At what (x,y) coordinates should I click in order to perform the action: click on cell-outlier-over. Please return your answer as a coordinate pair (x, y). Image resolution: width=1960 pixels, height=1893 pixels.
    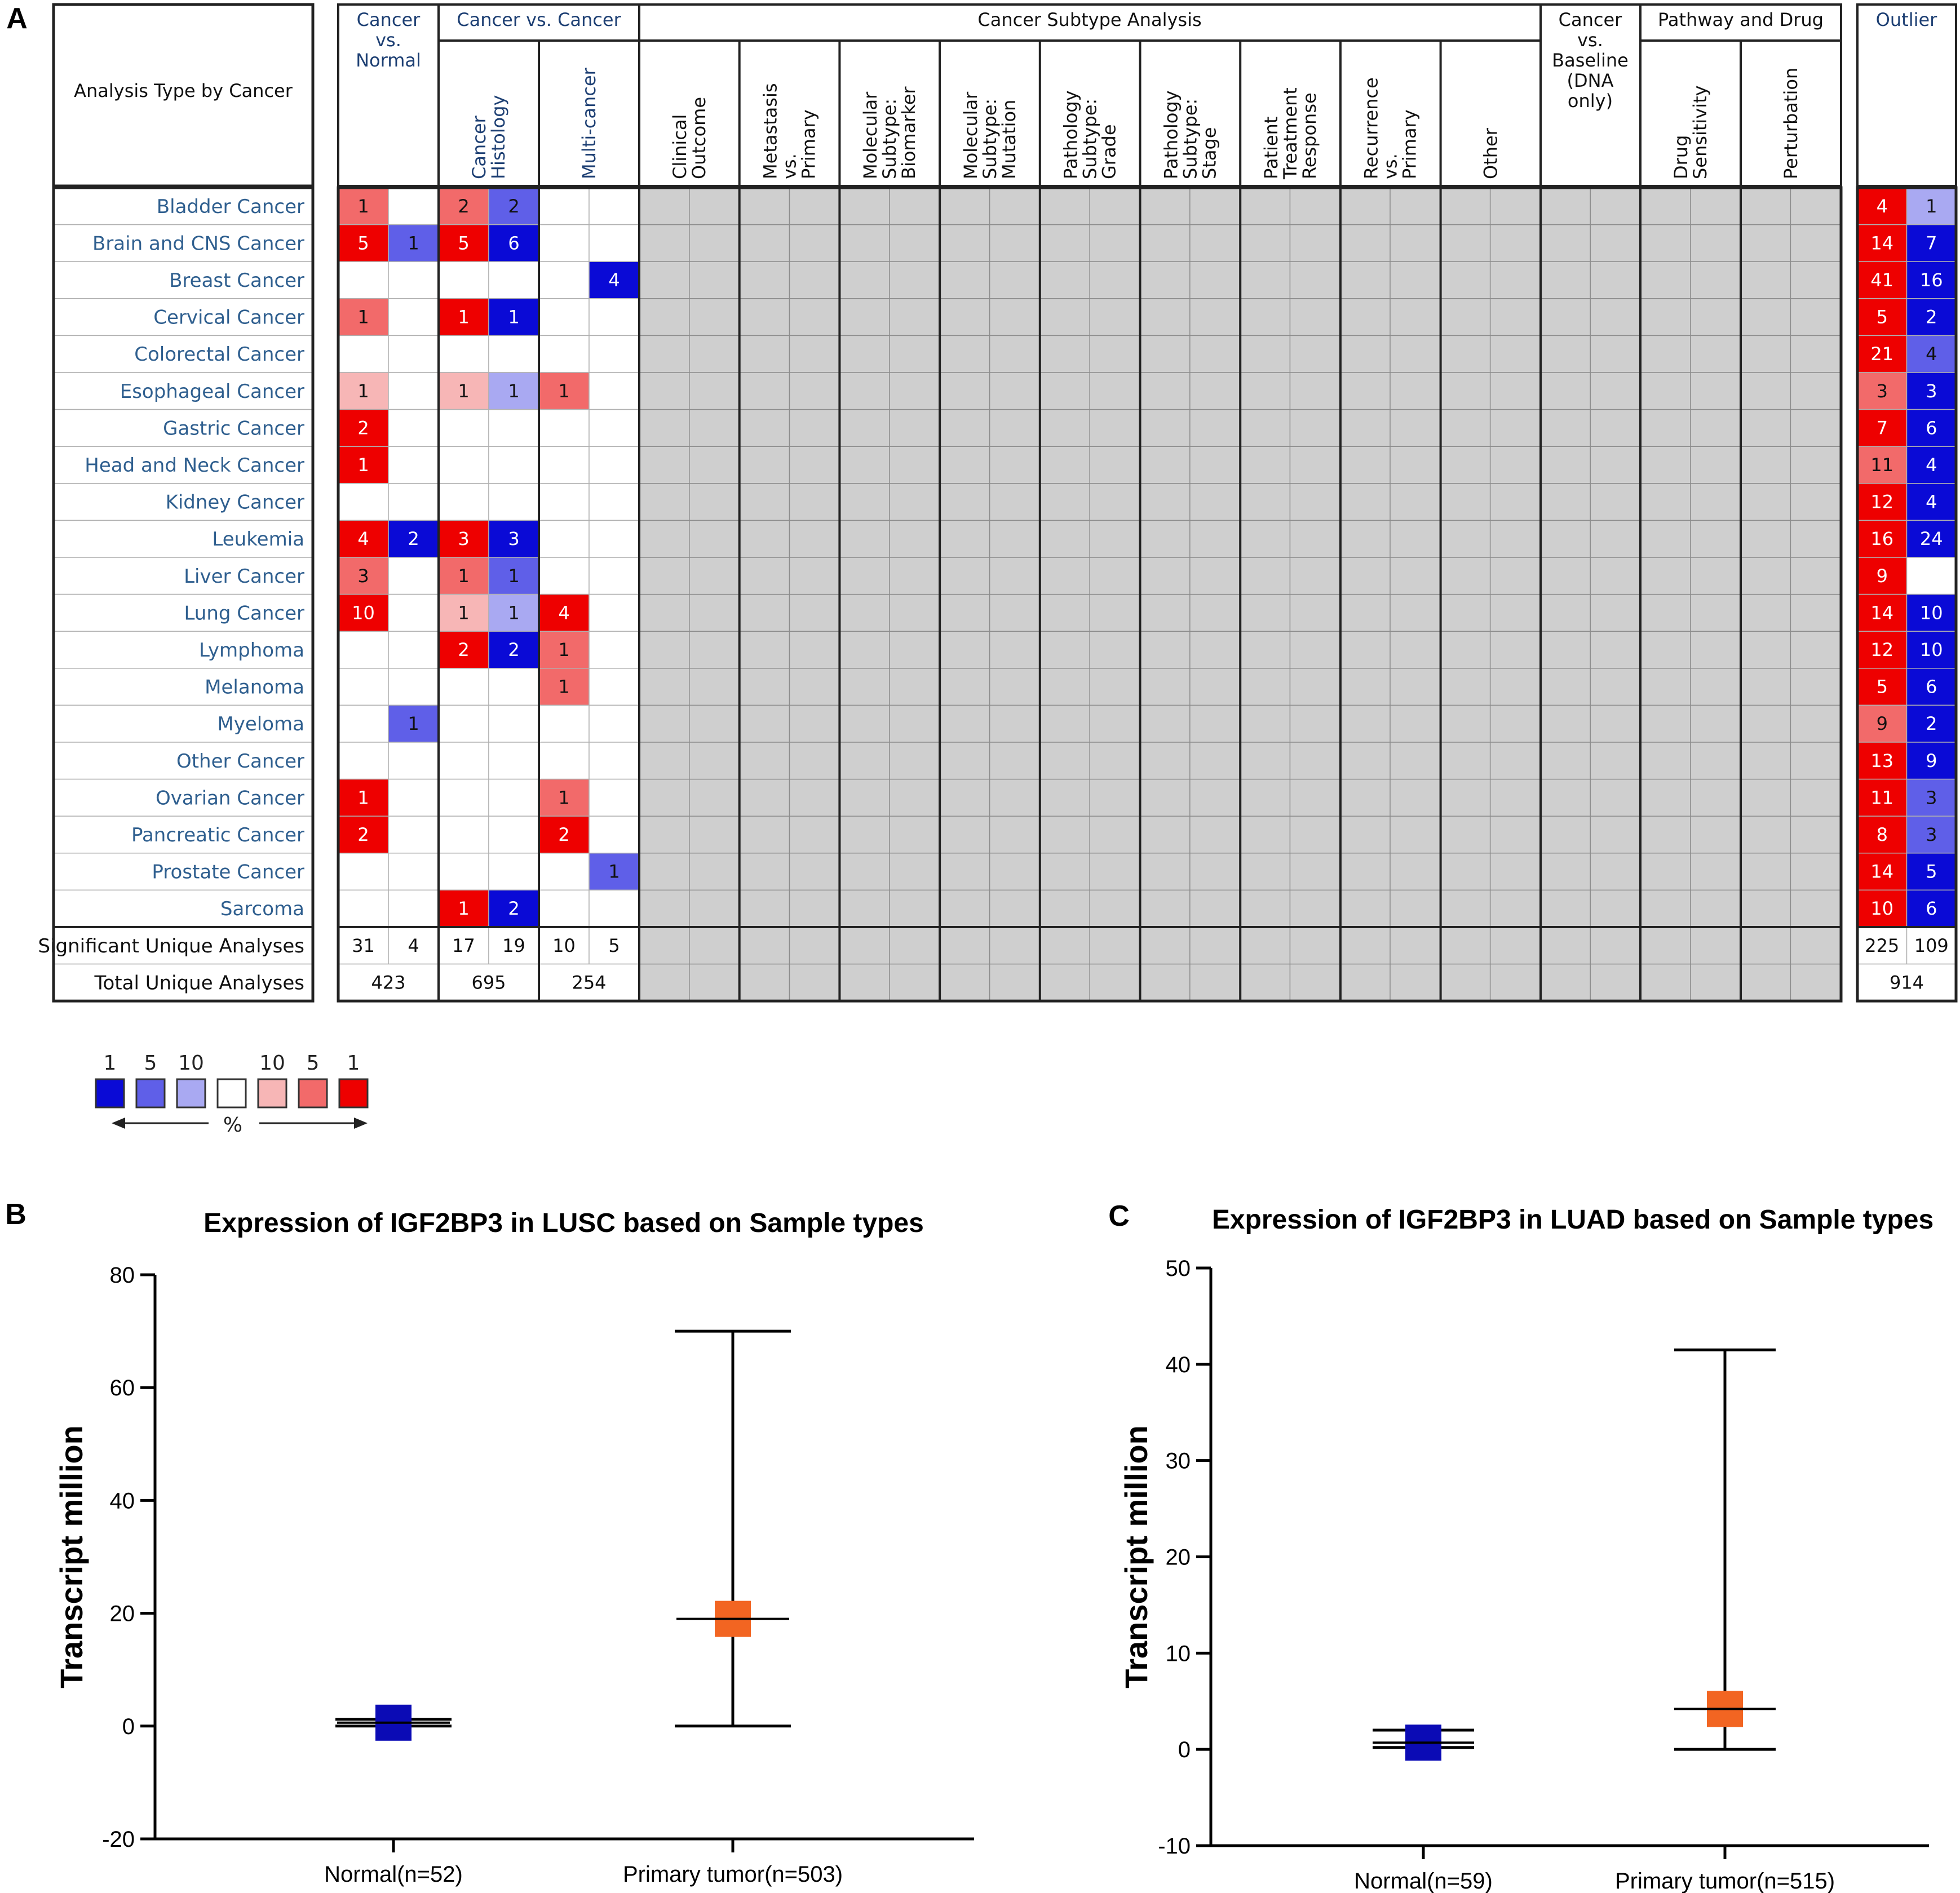
    Looking at the image, I should click on (1882, 576).